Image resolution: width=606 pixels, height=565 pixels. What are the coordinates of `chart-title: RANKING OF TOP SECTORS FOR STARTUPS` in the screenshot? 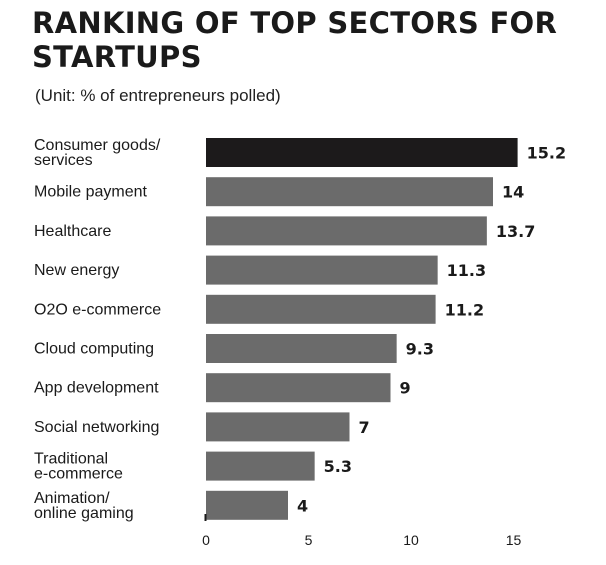 It's located at (295, 40).